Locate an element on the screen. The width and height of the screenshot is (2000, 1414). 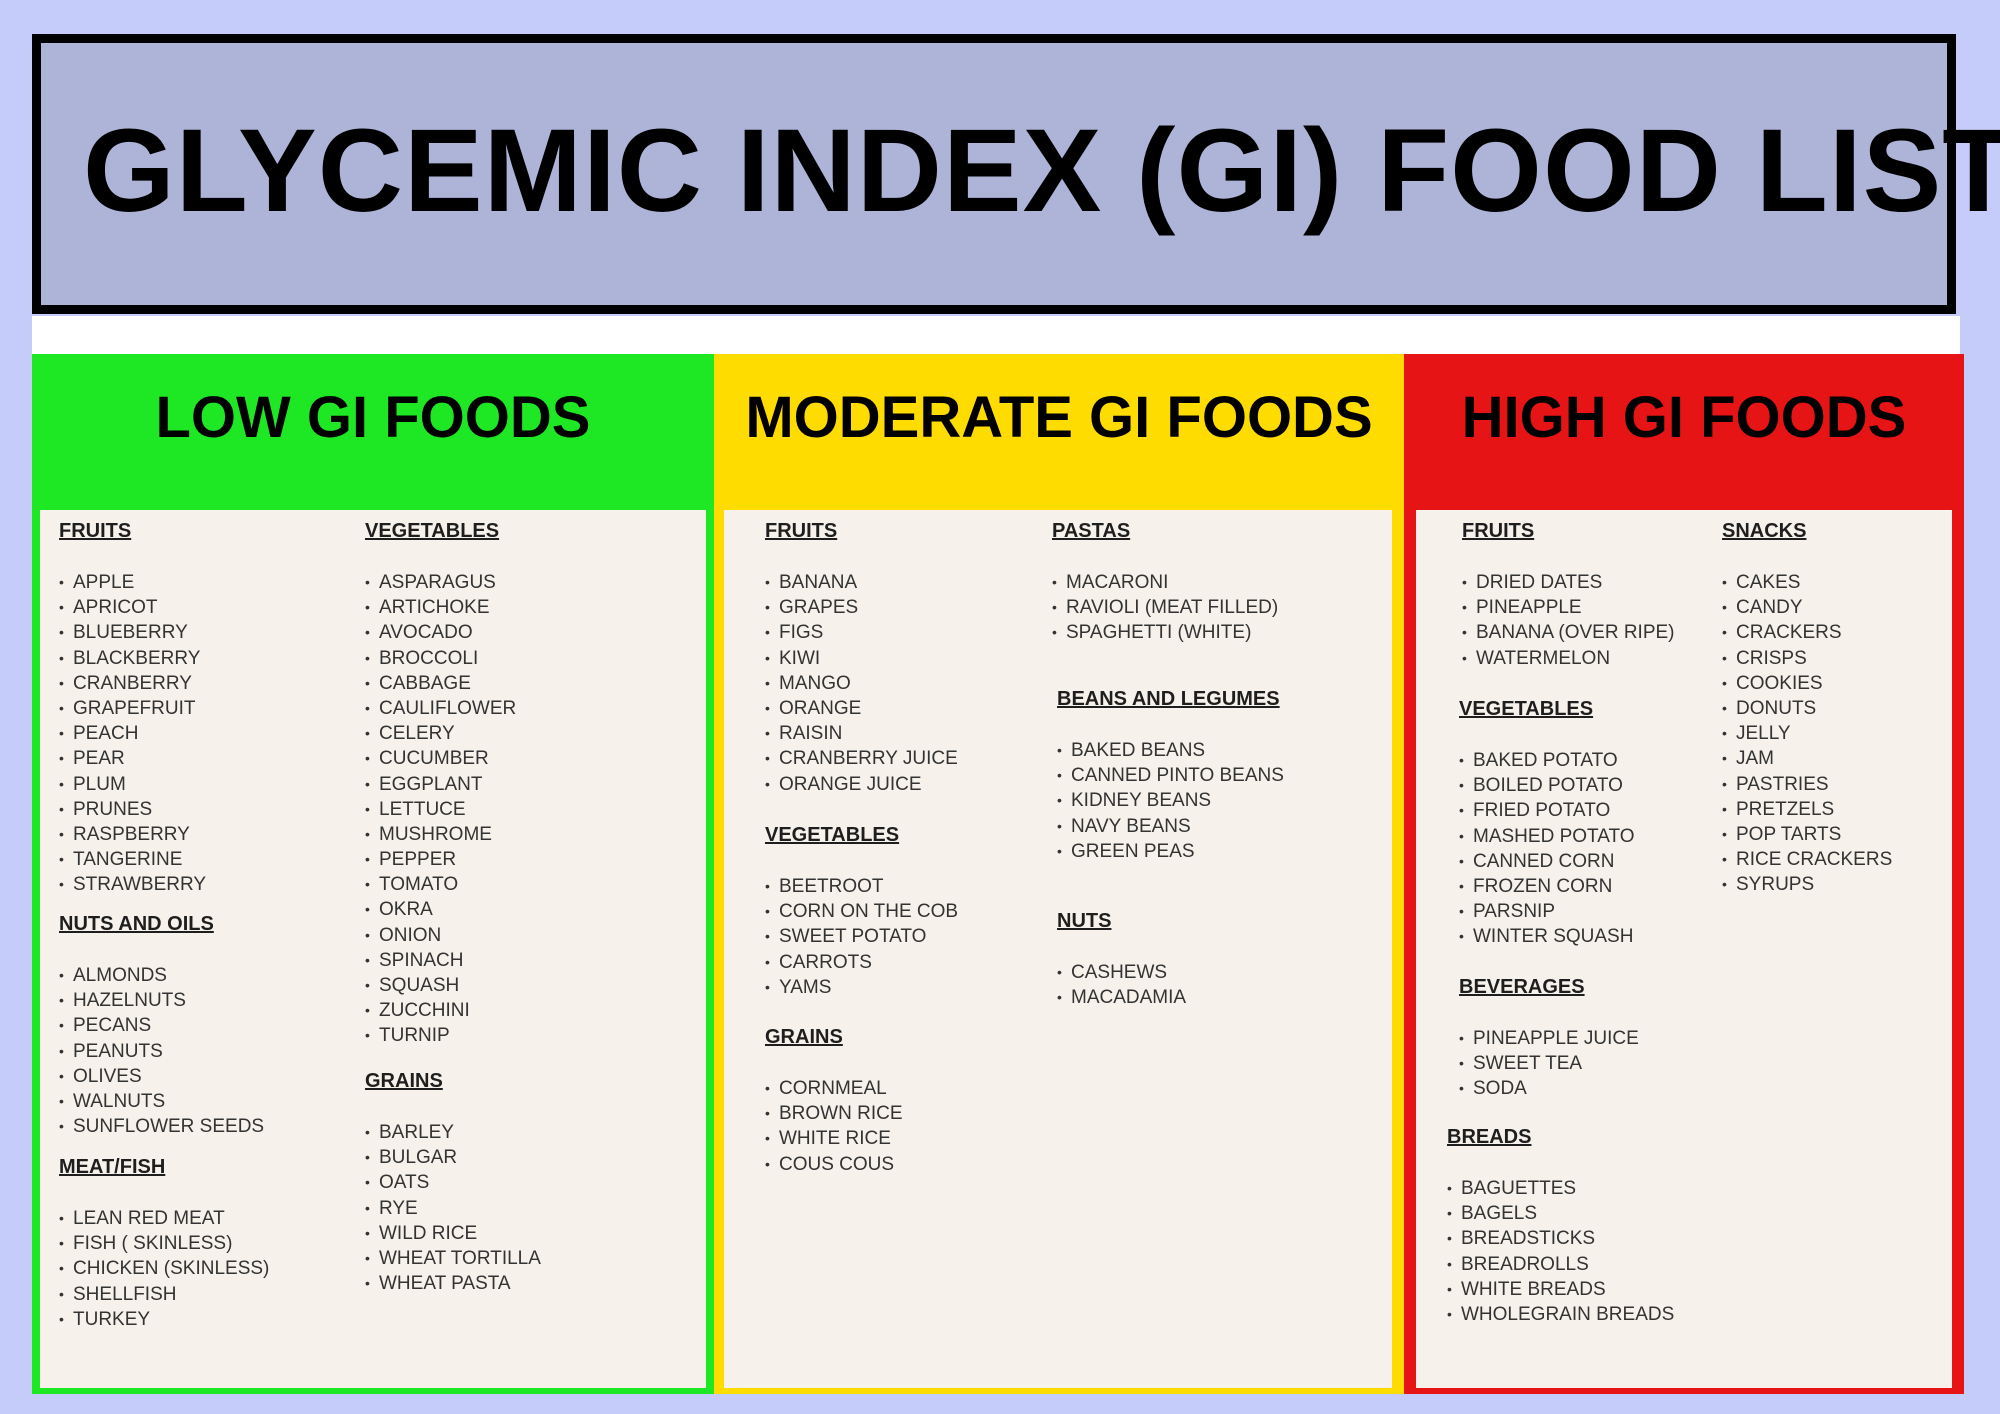
list-item: SPINACH is located at coordinates (440, 960).